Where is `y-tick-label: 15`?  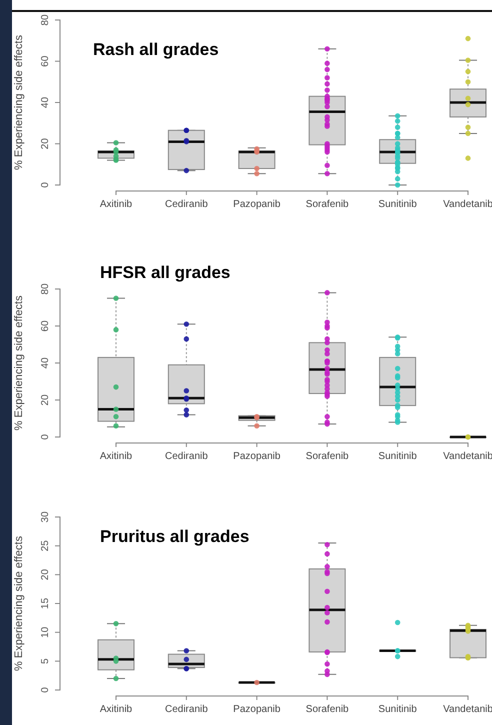 y-tick-label: 15 is located at coordinates (45, 604).